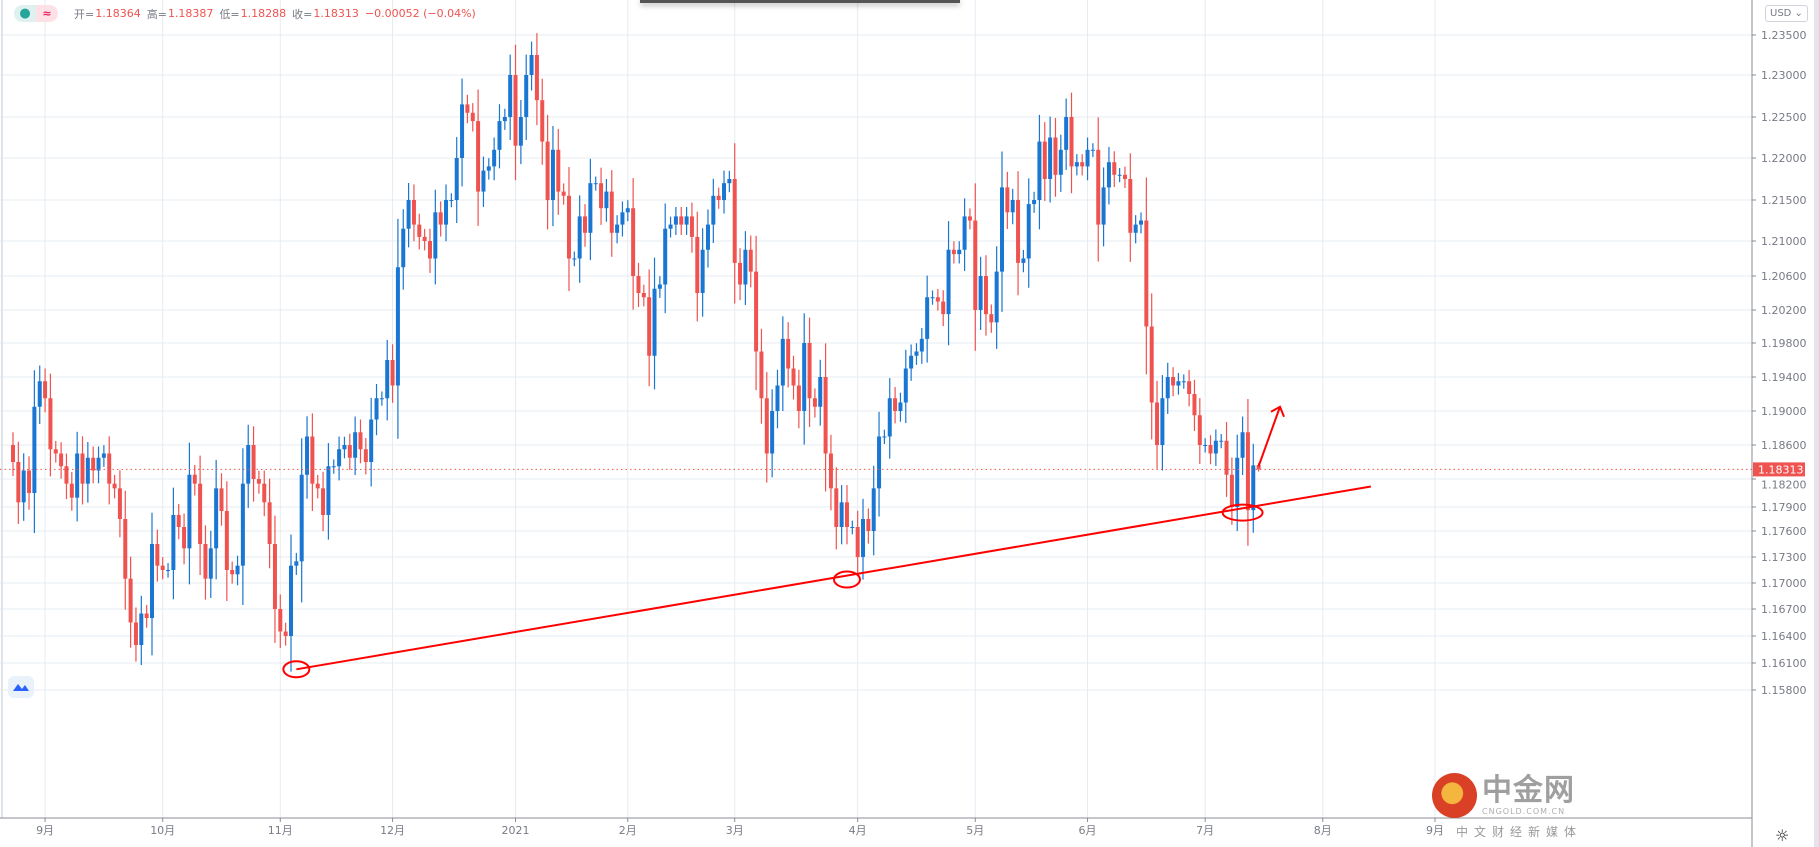 This screenshot has height=847, width=1819. I want to click on popup-edge, so click(800, 1).